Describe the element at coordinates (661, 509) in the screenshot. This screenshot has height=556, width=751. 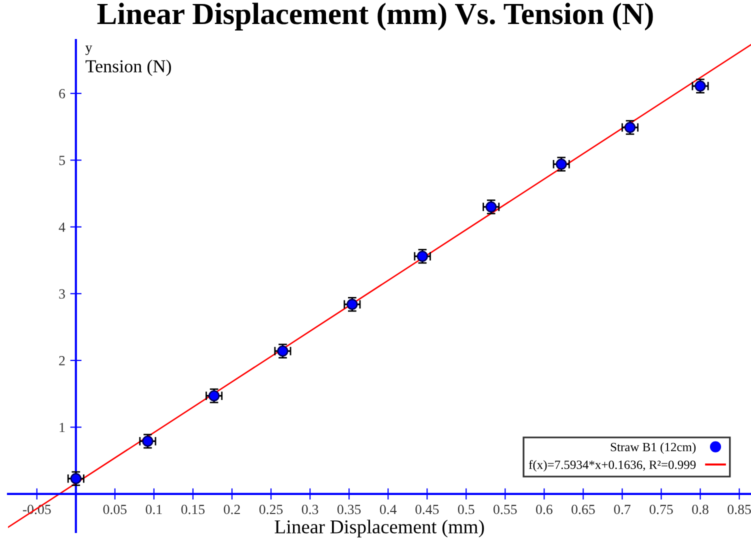
I see `x-tick-label: 0.75` at that location.